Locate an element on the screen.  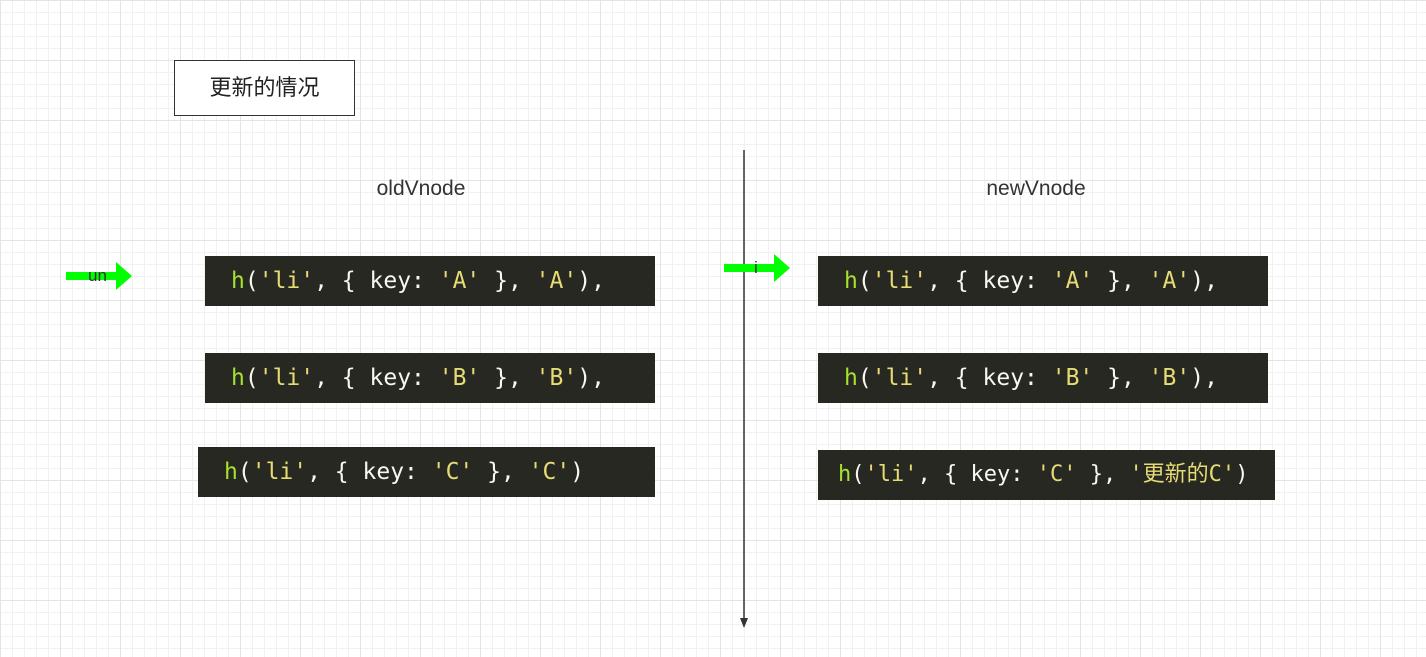
code-line: h('li', { key: 'C' }, 'C') is located at coordinates (426, 472).